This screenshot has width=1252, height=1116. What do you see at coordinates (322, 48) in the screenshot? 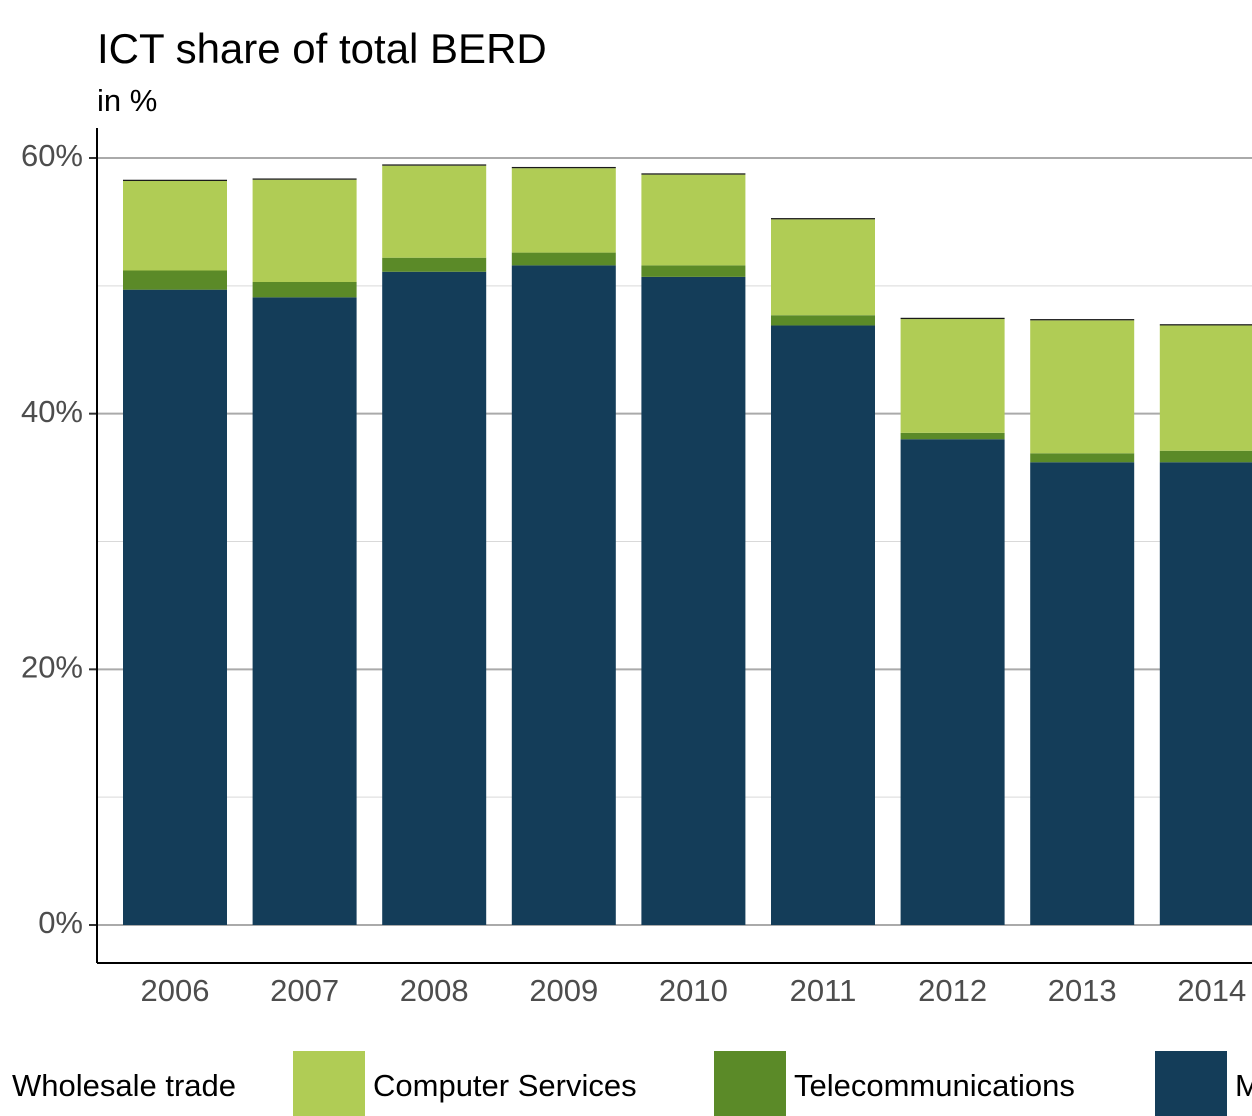
I see `chart-title: ICT share of total BERD` at bounding box center [322, 48].